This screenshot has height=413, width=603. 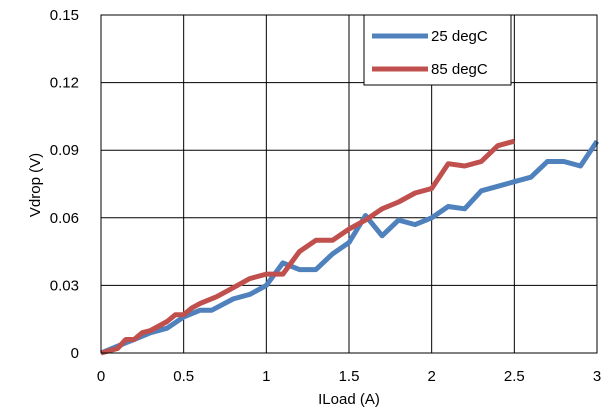 What do you see at coordinates (266, 376) in the screenshot?
I see `x-tick-label: 1` at bounding box center [266, 376].